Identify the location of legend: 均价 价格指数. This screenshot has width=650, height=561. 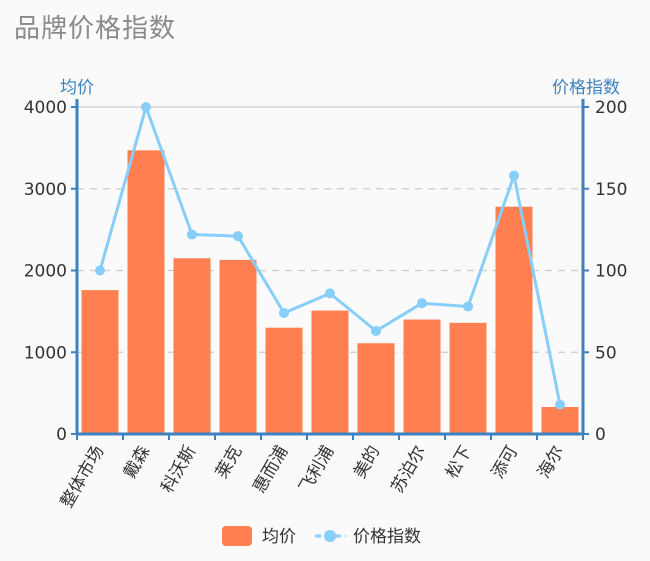
(321, 536).